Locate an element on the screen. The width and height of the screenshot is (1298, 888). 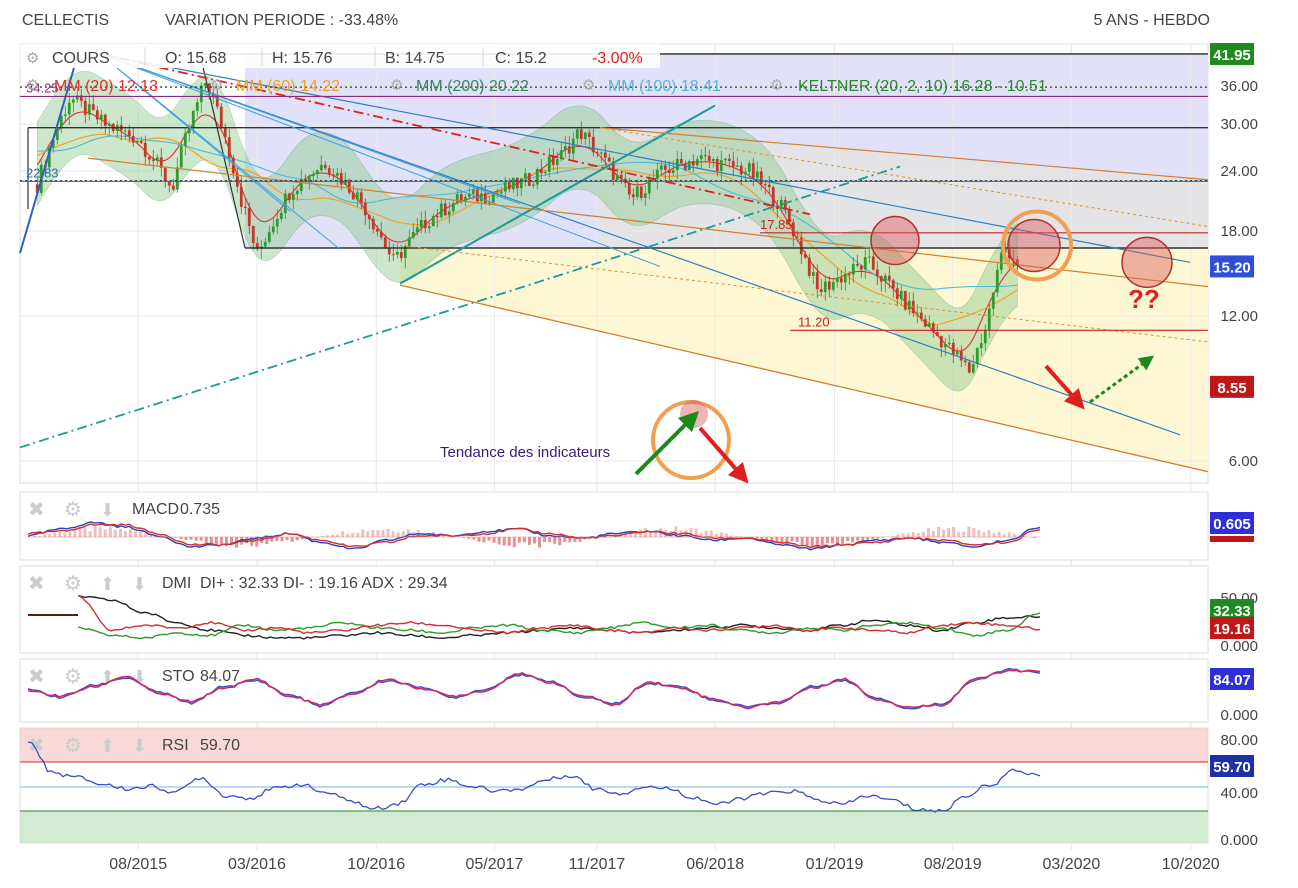
x-tick-label: 08/2015 is located at coordinates (138, 864).